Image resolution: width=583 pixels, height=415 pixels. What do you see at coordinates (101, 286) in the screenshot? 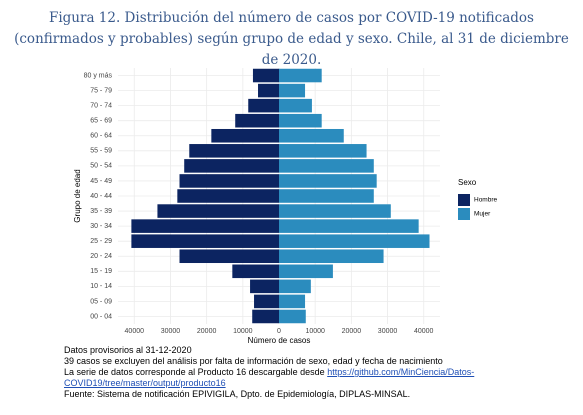
I see `y-tick-label: 10 - 14` at bounding box center [101, 286].